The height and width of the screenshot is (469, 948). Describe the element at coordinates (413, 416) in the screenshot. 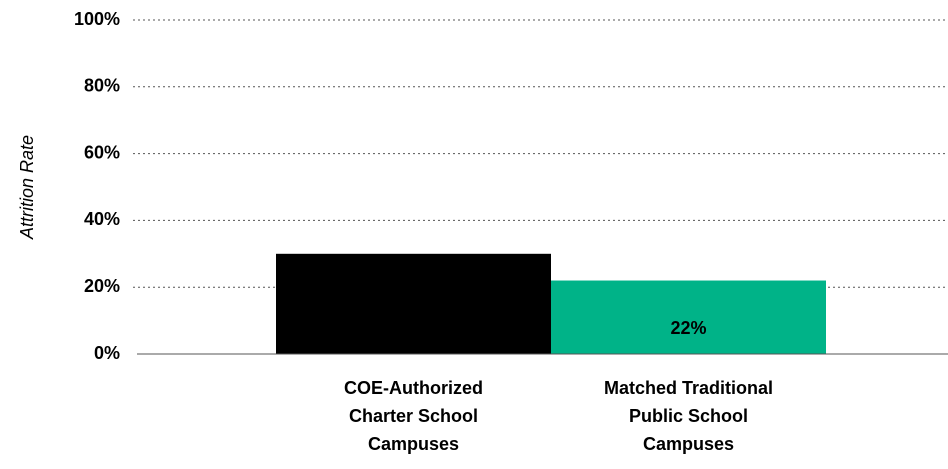

I see `x-tick-label: COE-Authorized Charter School Campuses` at that location.